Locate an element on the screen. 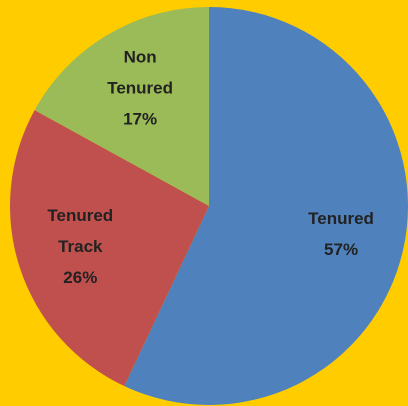  slice-label: Tenured Track 26% is located at coordinates (80, 246).